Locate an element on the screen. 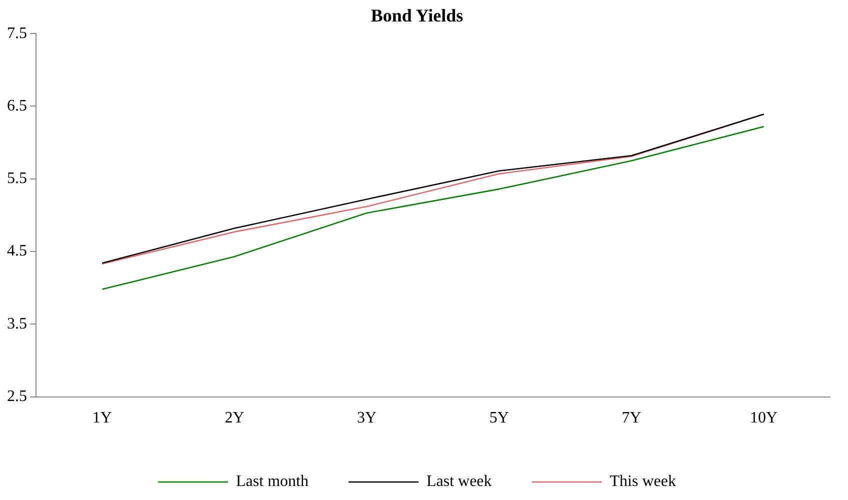 The image size is (848, 500). x-tick-label: 1Y is located at coordinates (102, 418).